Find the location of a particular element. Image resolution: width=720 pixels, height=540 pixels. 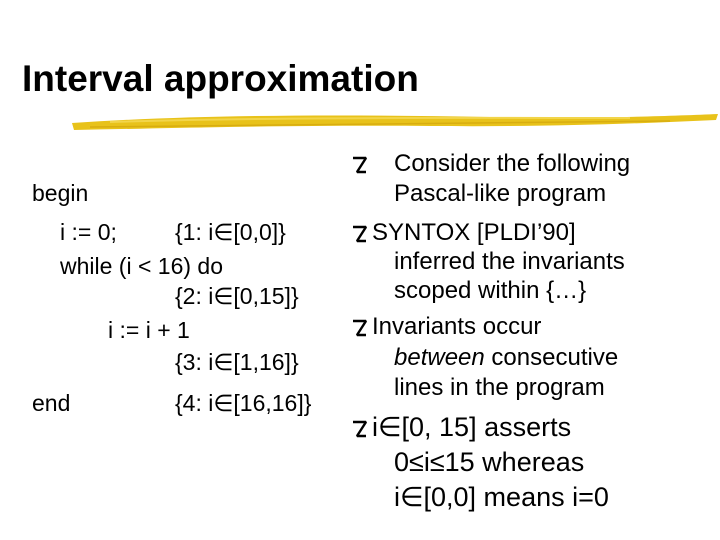

title-underline is located at coordinates (395, 122).